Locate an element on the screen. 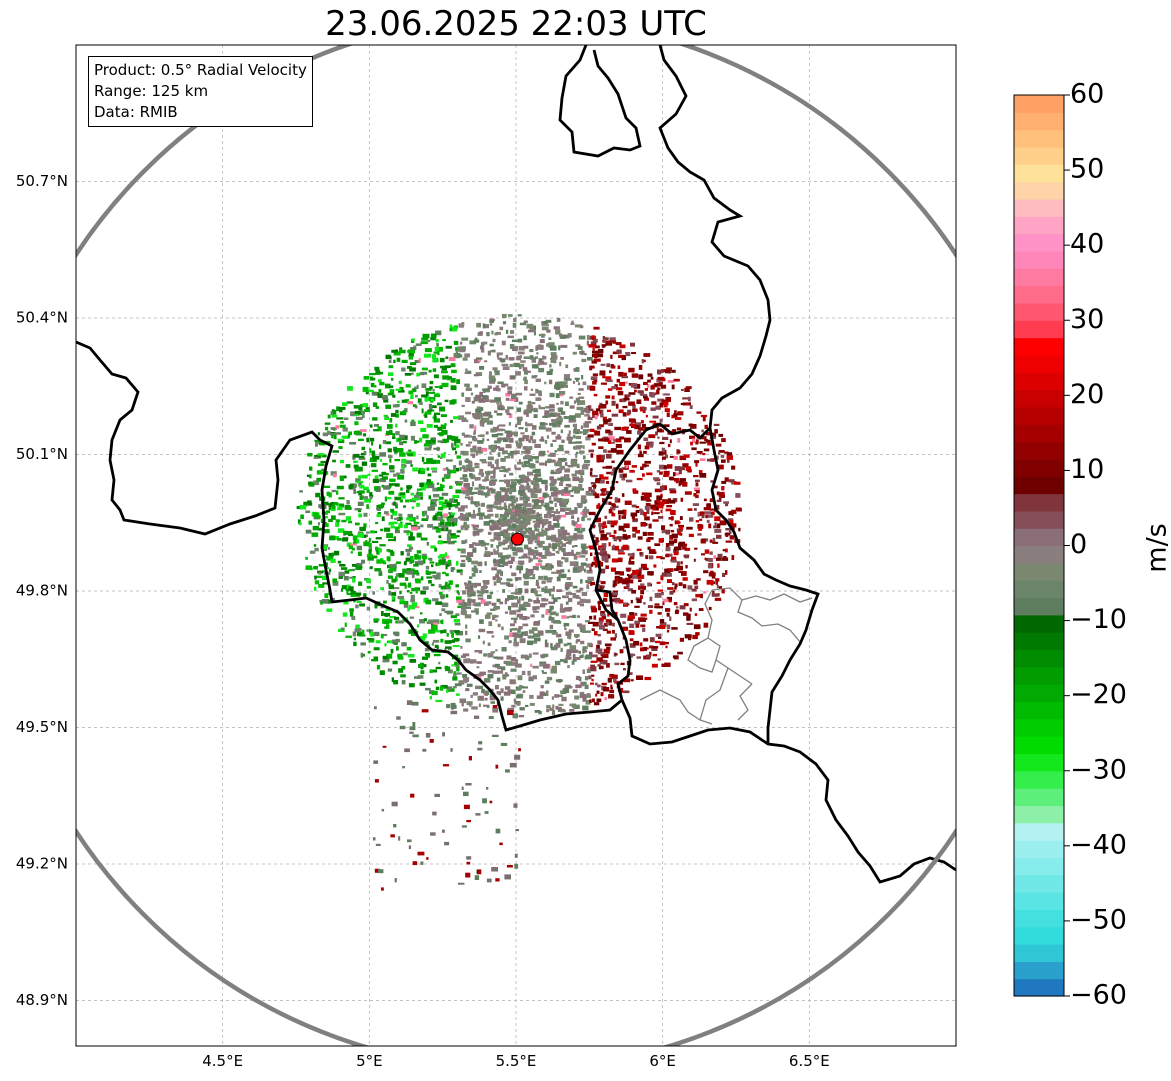  lon-tick-label: 6.5°E is located at coordinates (809, 1061).